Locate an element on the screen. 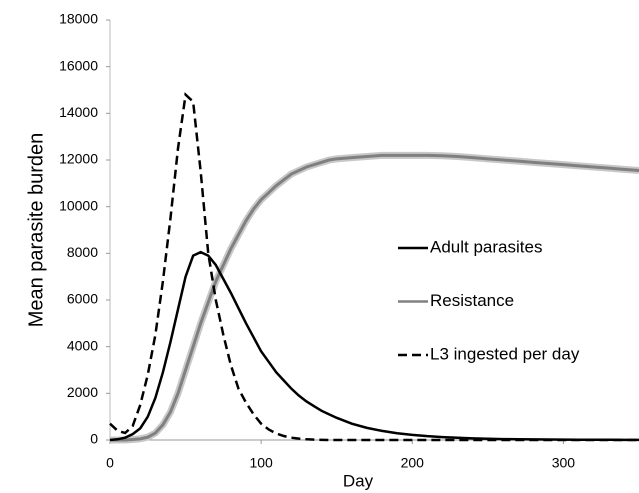  y-axis-title: Mean parasite burden is located at coordinates (36, 230).